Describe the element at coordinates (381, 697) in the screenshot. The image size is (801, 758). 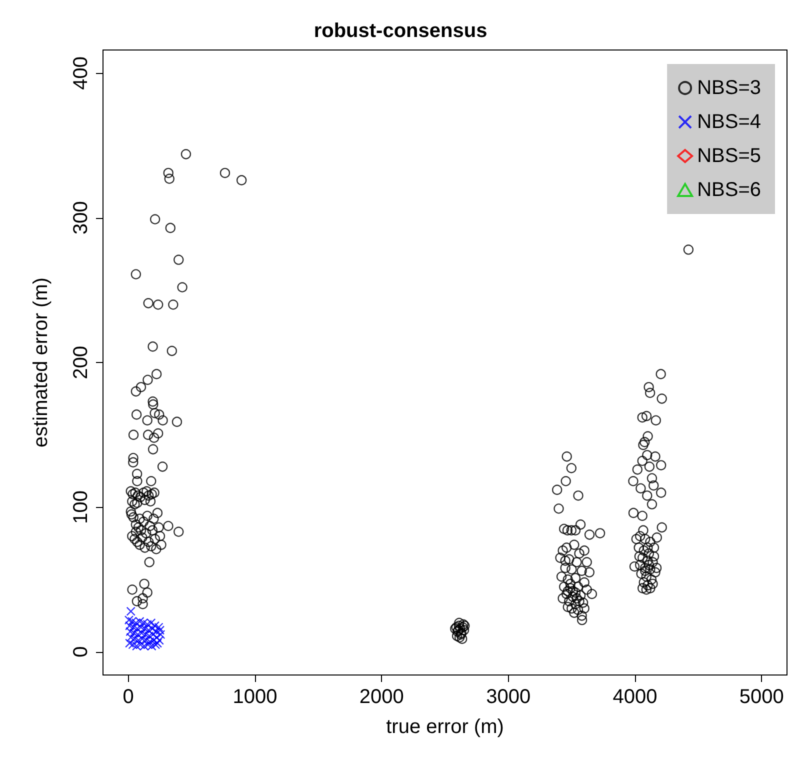
I see `x-tick-label: 2000` at that location.